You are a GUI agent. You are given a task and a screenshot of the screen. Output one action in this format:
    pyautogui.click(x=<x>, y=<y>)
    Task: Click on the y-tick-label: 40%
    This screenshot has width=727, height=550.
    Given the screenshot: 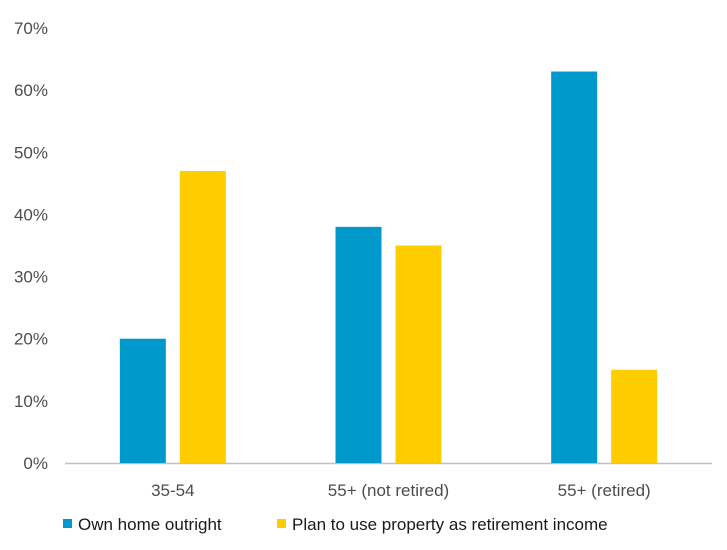 What is the action you would take?
    pyautogui.click(x=31, y=214)
    